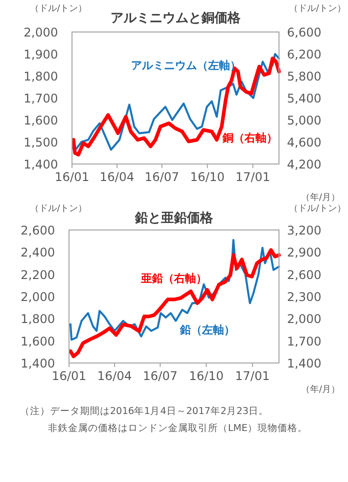 The image size is (348, 482). Describe the element at coordinates (304, 55) in the screenshot. I see `y2-tick-label: 6,200` at that location.